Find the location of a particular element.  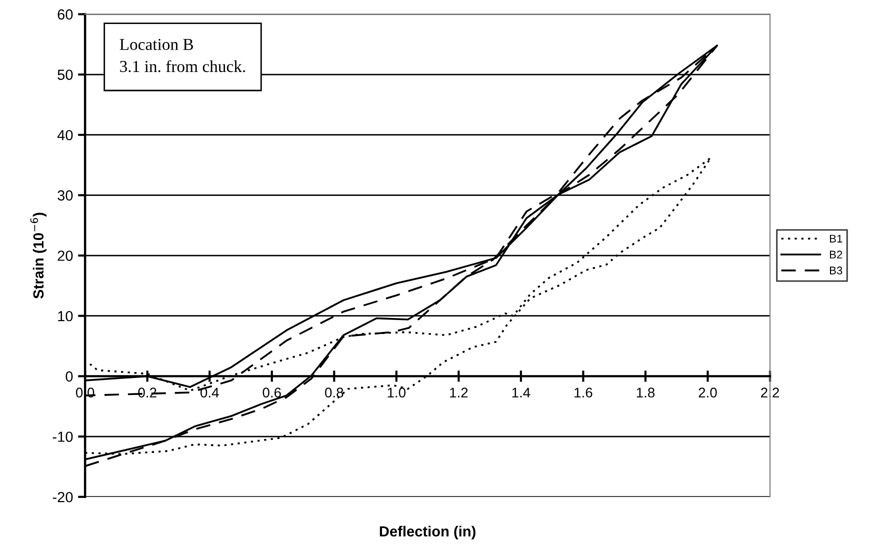

x-tick-label: 2.2 is located at coordinates (770, 393).